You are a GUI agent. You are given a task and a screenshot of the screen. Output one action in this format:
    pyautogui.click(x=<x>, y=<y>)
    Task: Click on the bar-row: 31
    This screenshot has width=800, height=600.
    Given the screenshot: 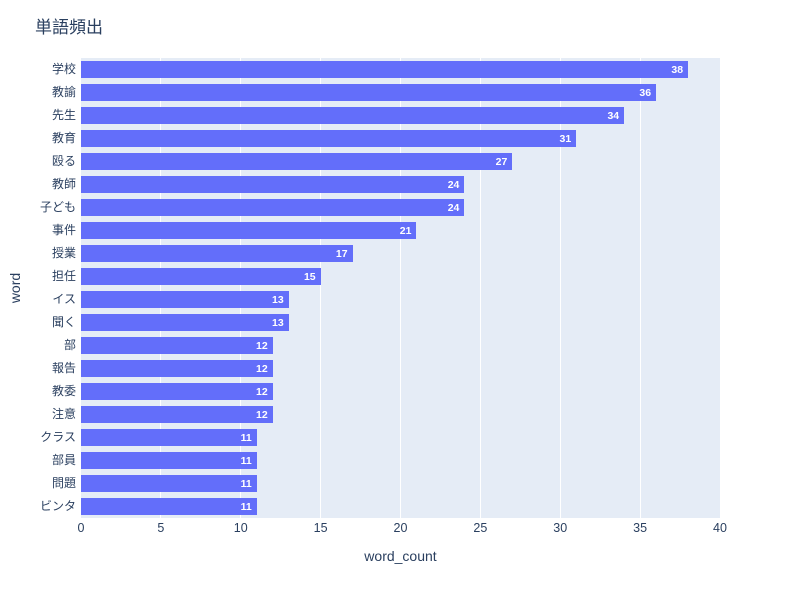 What is the action you would take?
    pyautogui.click(x=400, y=138)
    